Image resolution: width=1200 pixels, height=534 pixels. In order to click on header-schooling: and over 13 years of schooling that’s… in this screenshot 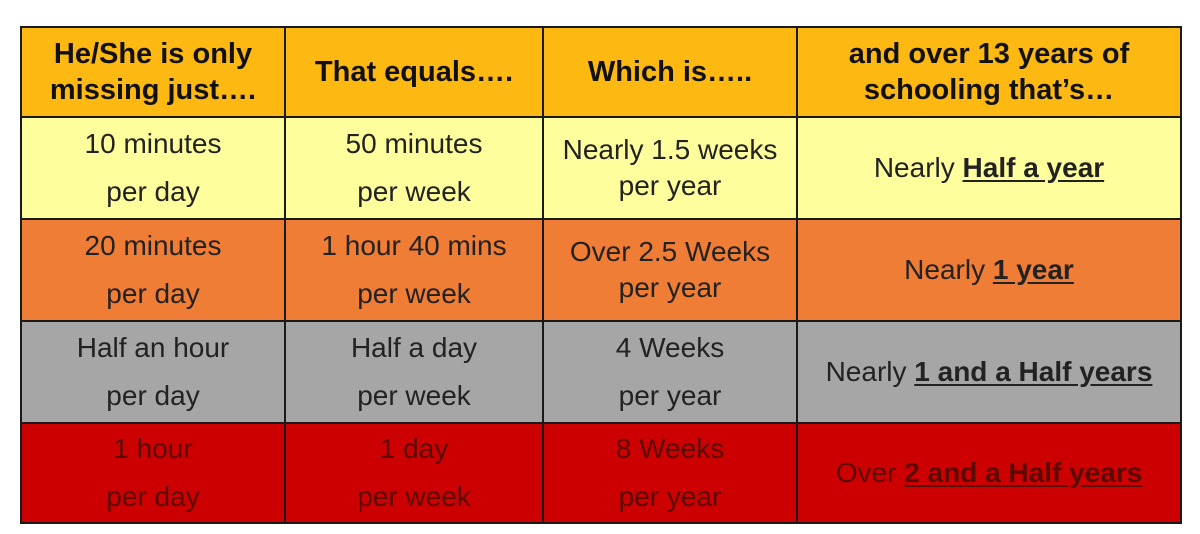, I will do `click(989, 73)`.